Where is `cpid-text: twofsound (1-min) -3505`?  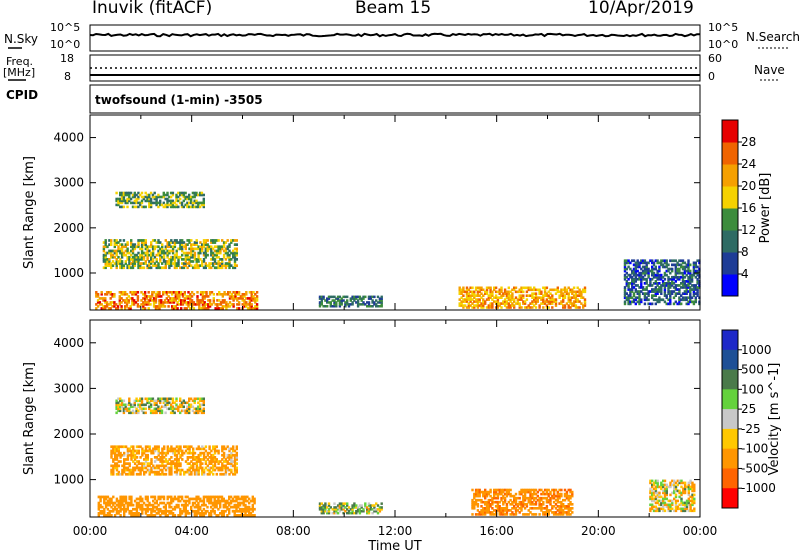
cpid-text: twofsound (1-min) -3505 is located at coordinates (179, 100).